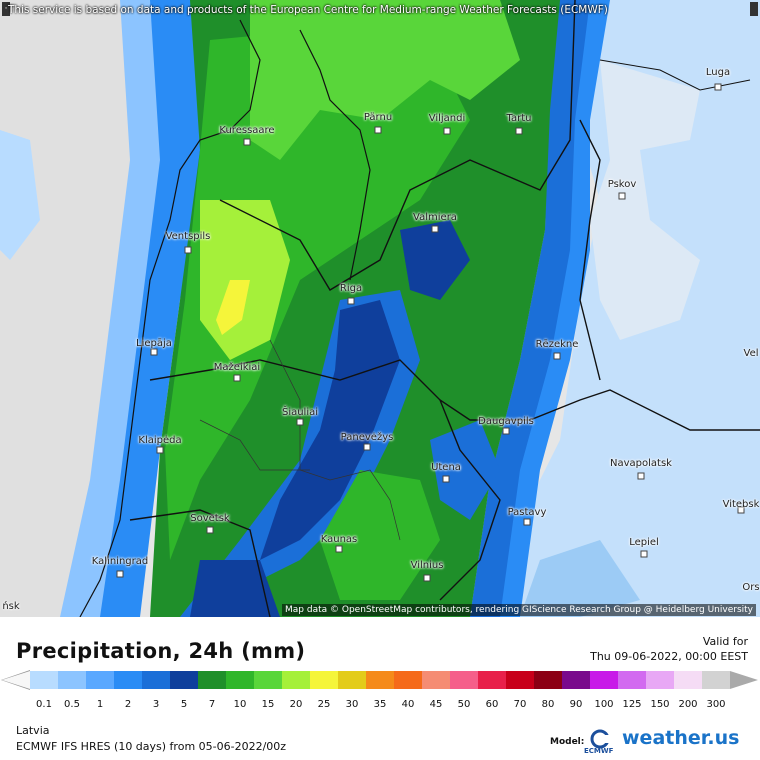  Describe the element at coordinates (237, 367) in the screenshot. I see `city-label: Mažeikiai` at that location.